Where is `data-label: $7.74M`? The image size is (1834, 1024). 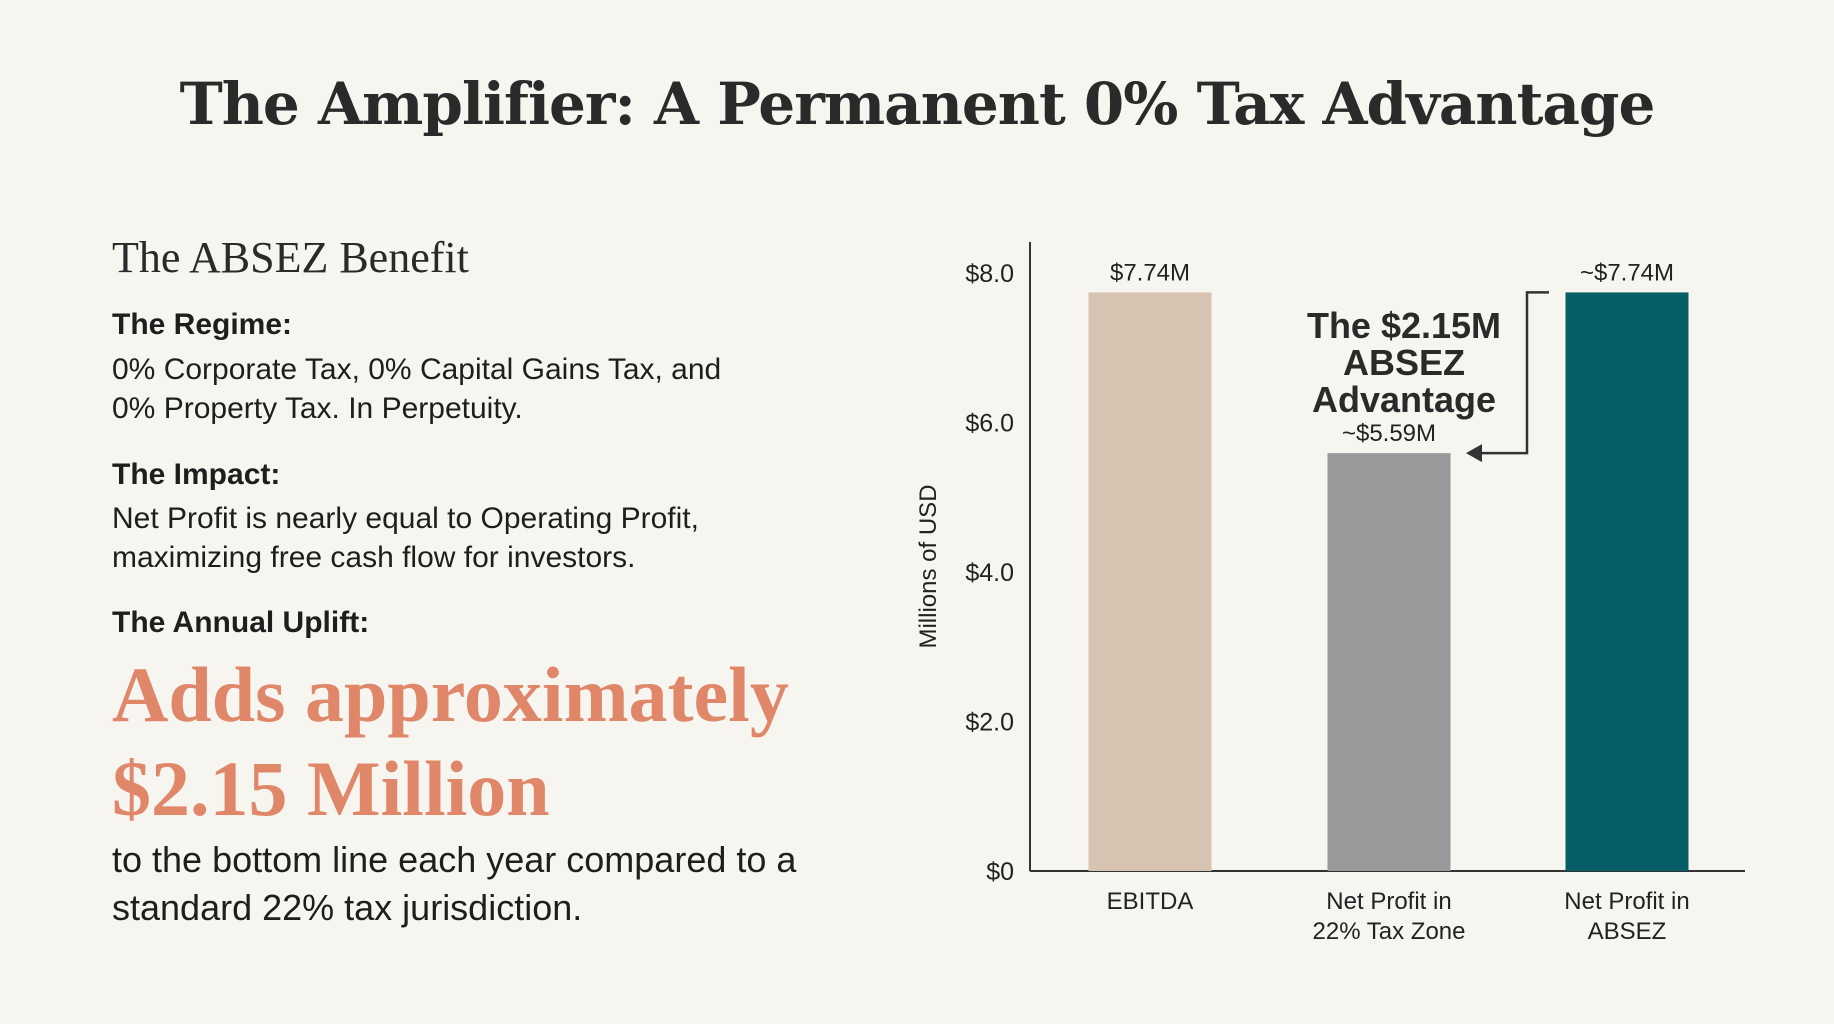 data-label: $7.74M is located at coordinates (1150, 272).